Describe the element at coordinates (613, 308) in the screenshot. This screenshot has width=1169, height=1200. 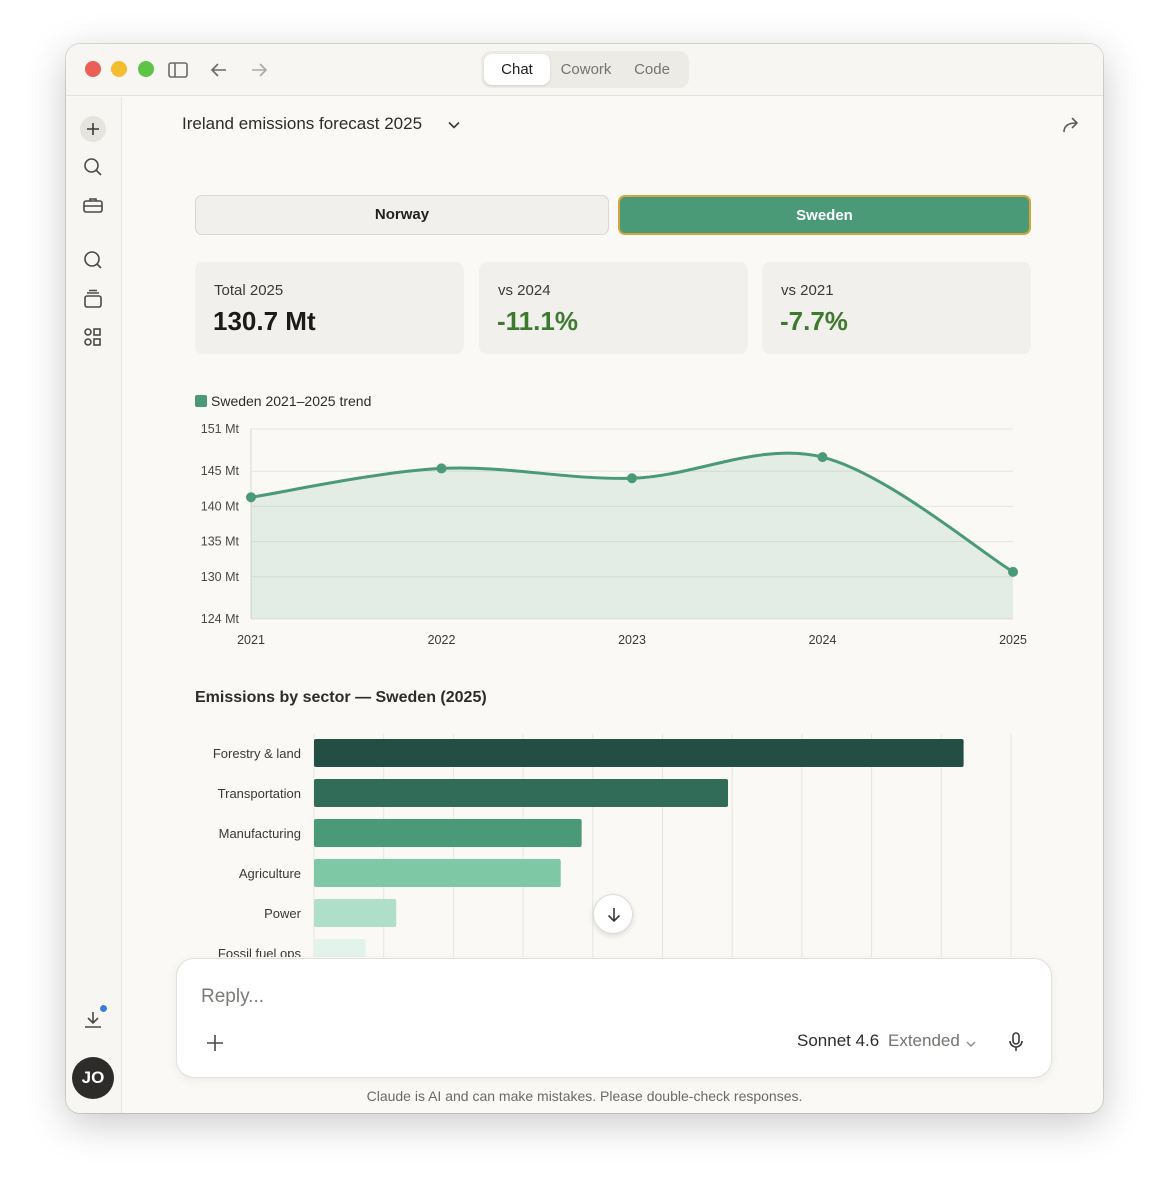
I see `stat-card-vs-2024: vs 2024 -11.1%` at that location.